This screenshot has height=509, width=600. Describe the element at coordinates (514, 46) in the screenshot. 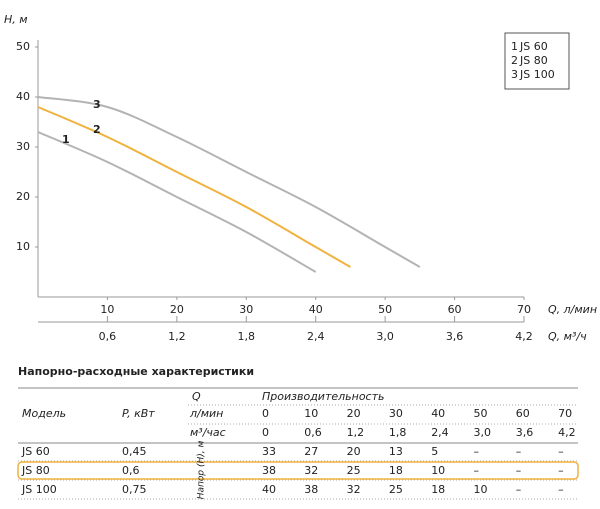

I see `legend-marker: 1` at that location.